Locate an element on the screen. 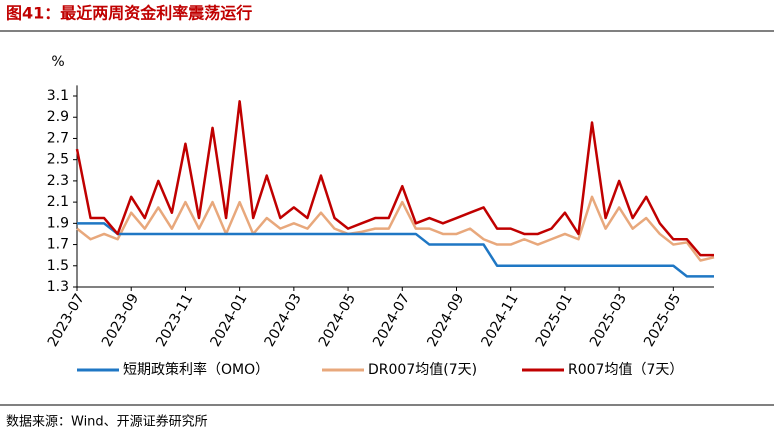 This screenshot has width=774, height=439. y-tick-label: 2.3 is located at coordinates (58, 181).